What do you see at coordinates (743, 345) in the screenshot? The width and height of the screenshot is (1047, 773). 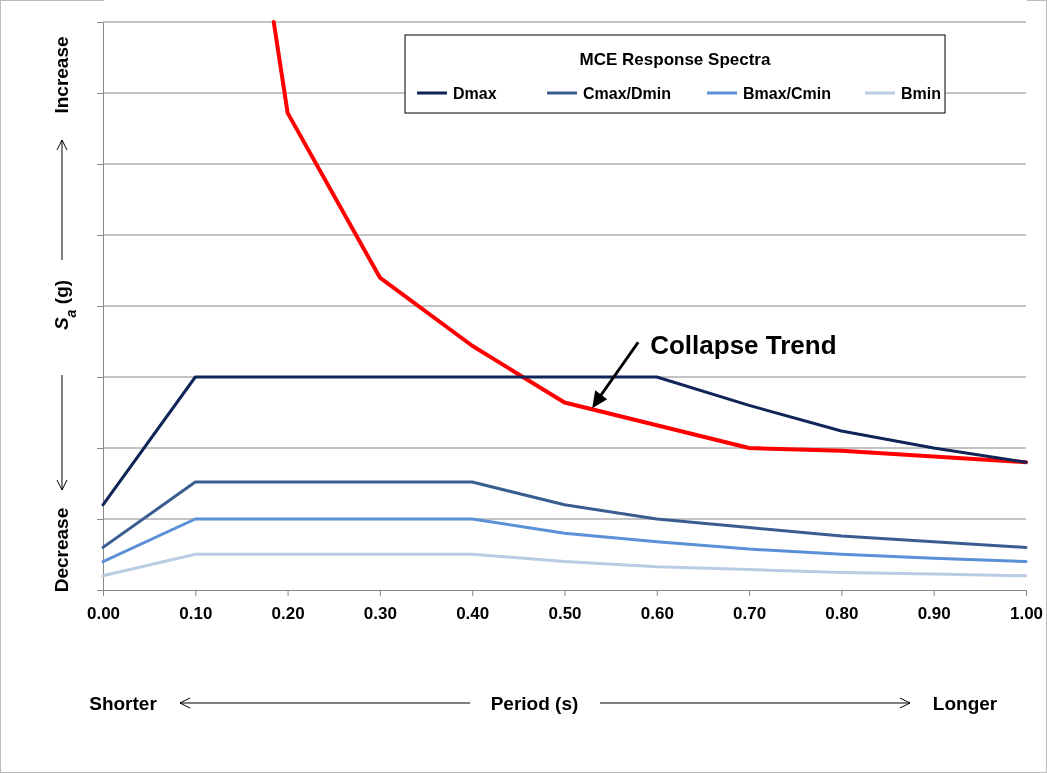 I see `annotation: Collapse Trend` at bounding box center [743, 345].